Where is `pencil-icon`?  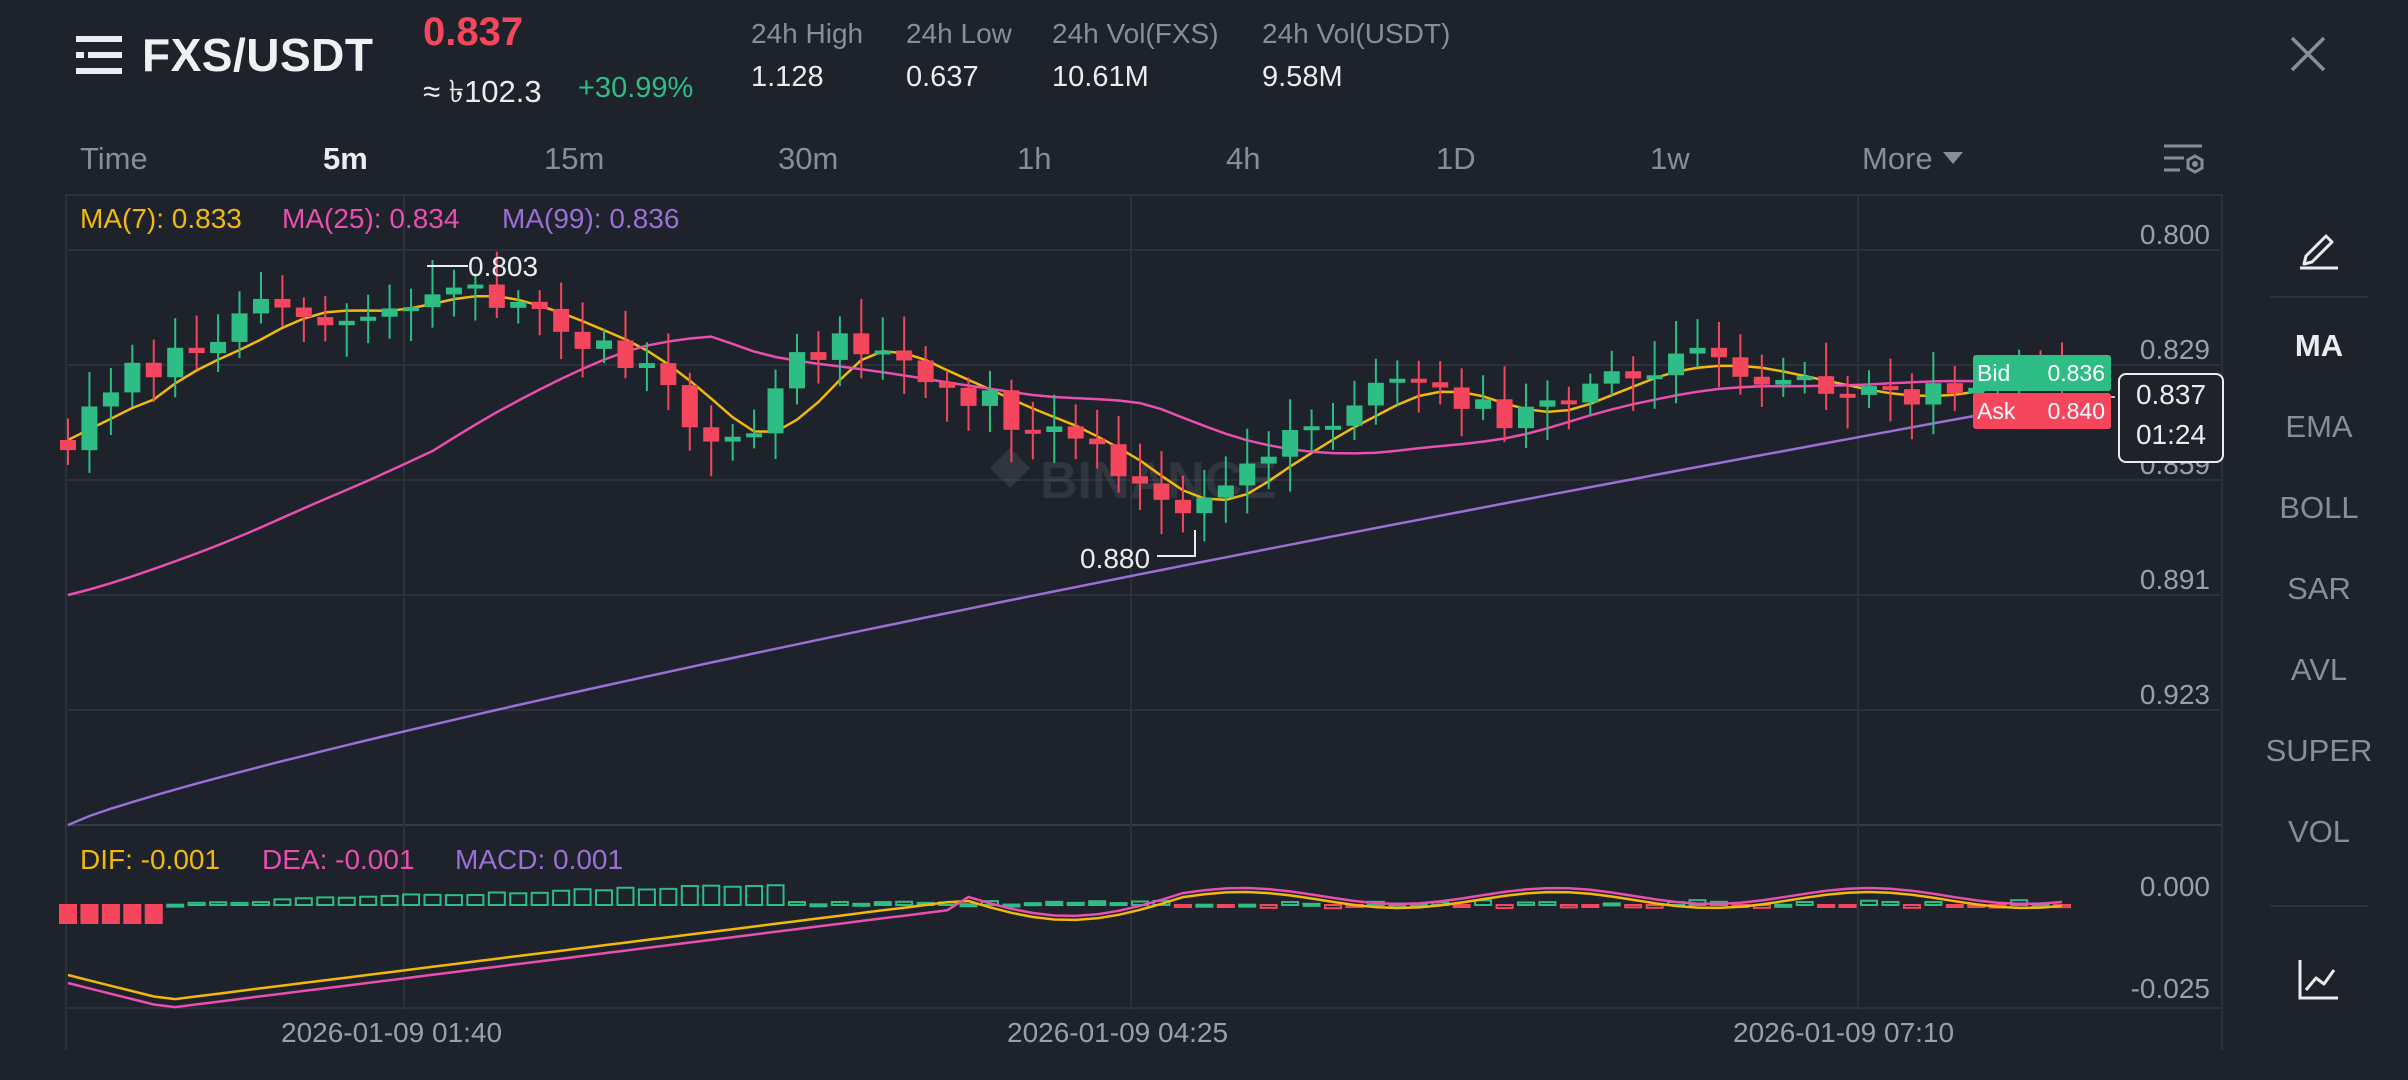
pencil-icon is located at coordinates (2319, 247).